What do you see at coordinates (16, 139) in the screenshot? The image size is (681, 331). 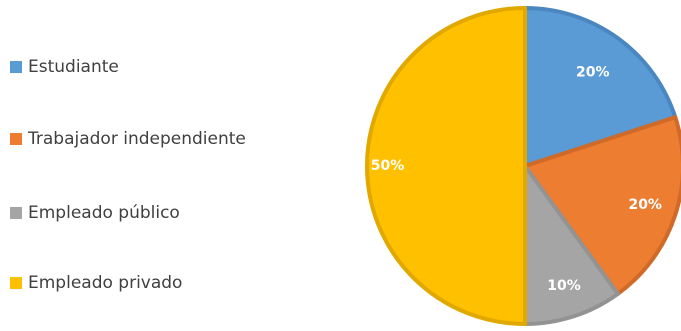 I see `legend-swatch-trabajador-independiente` at bounding box center [16, 139].